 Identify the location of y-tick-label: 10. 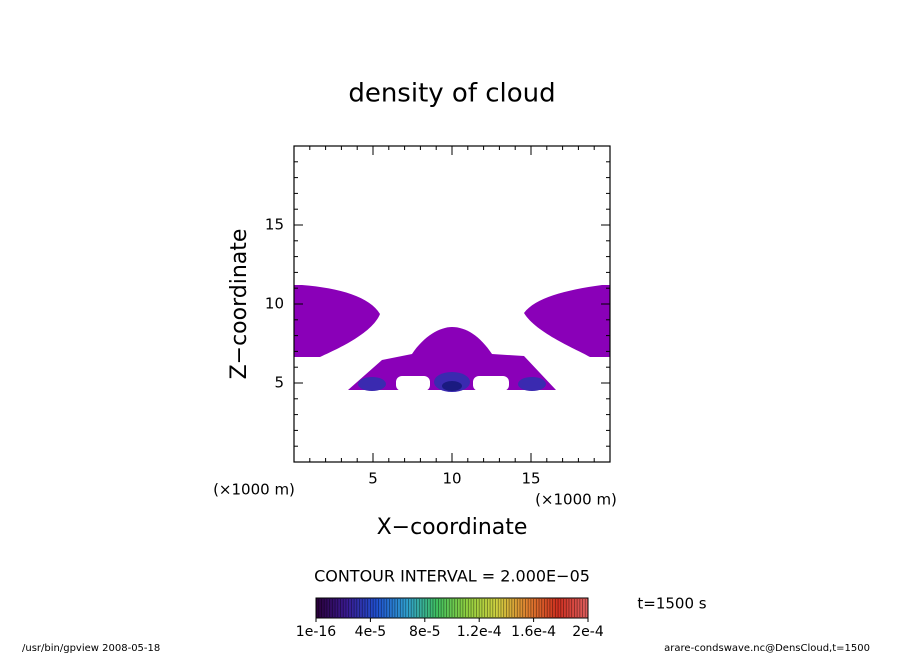
(274, 304).